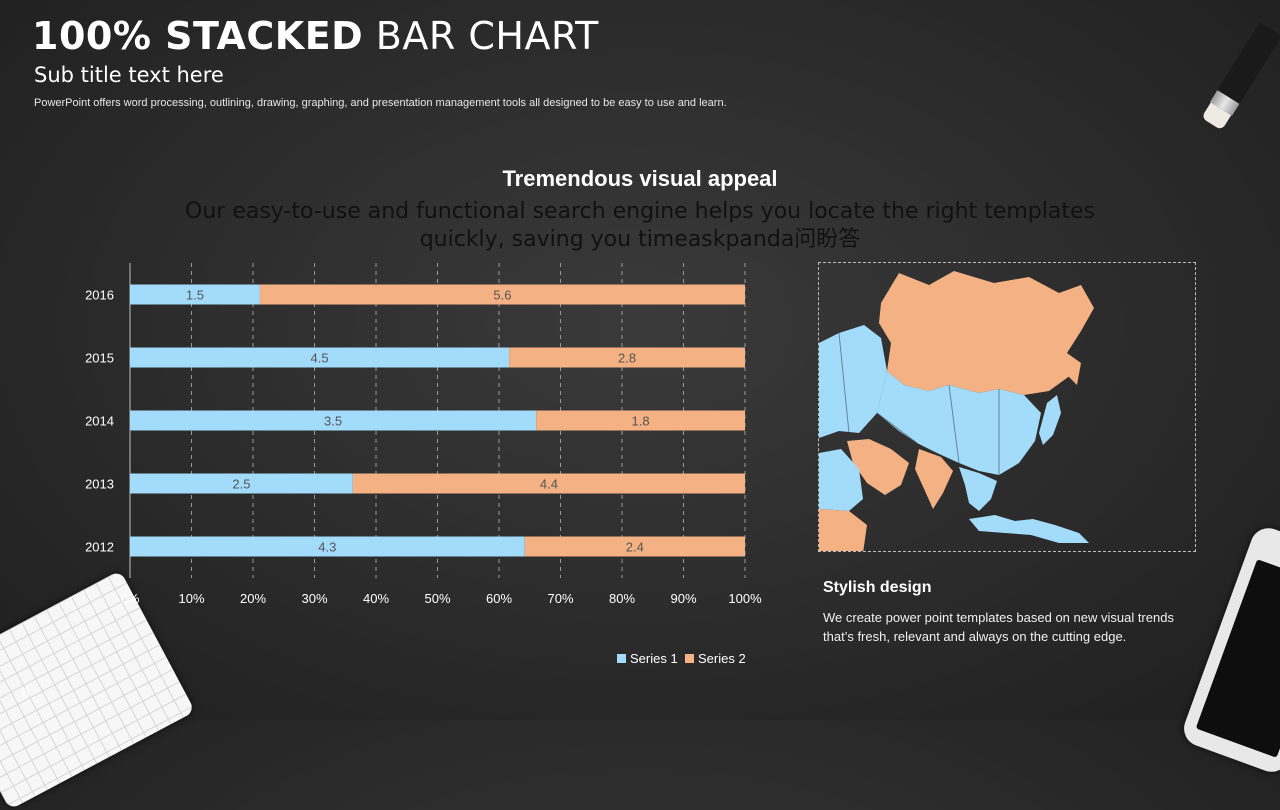 This screenshot has height=810, width=1280. I want to click on x-tick-label: 30%, so click(314, 598).